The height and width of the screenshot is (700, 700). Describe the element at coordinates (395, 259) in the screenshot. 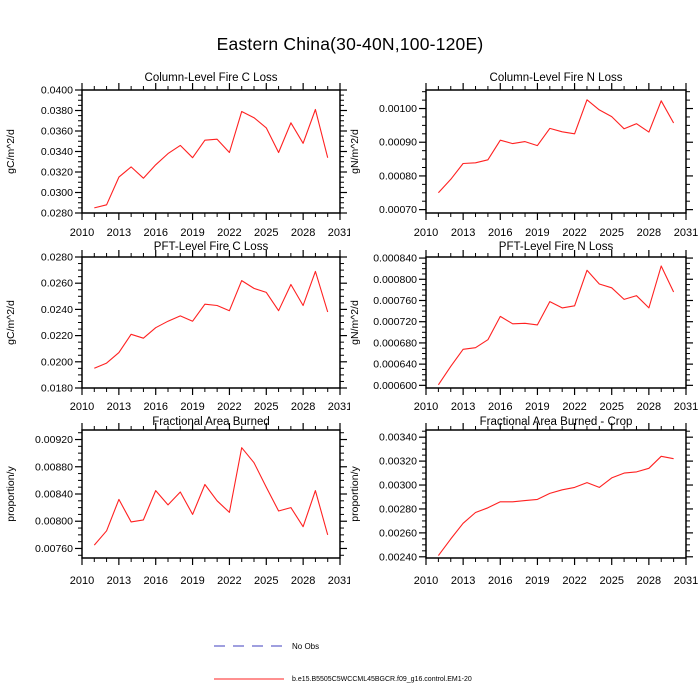

I see `y-tick-label: 0.000840` at that location.